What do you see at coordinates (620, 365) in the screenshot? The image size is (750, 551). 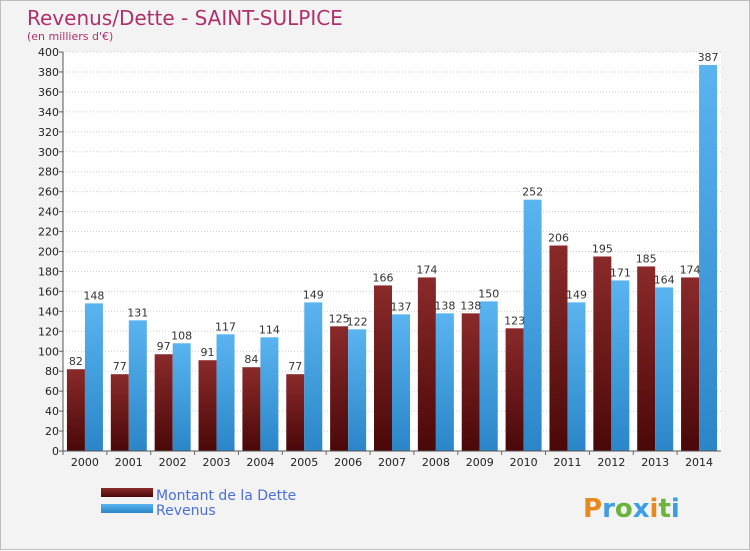 I see `revenue-bar-2012` at bounding box center [620, 365].